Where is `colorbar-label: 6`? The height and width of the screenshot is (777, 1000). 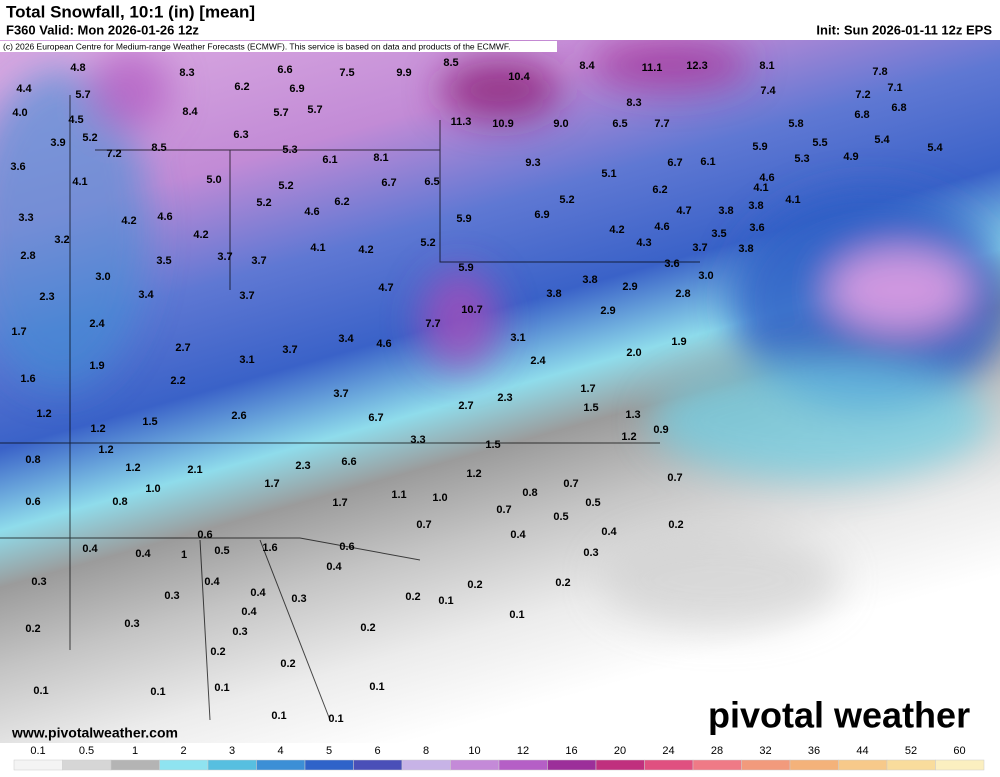
colorbar-label: 6 is located at coordinates (377, 751).